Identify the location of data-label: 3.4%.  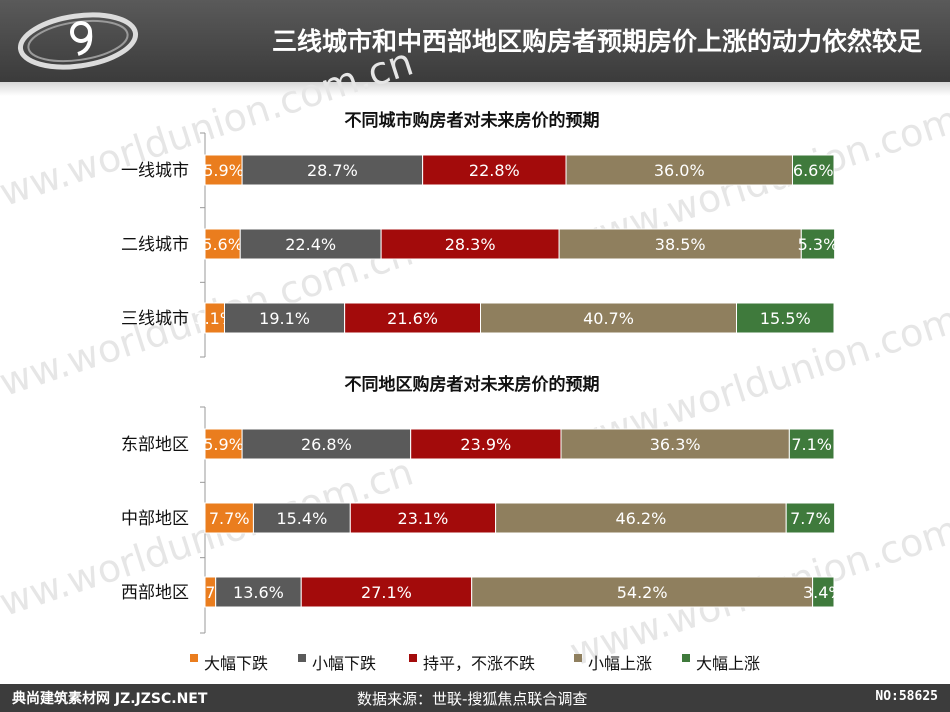
(823, 592).